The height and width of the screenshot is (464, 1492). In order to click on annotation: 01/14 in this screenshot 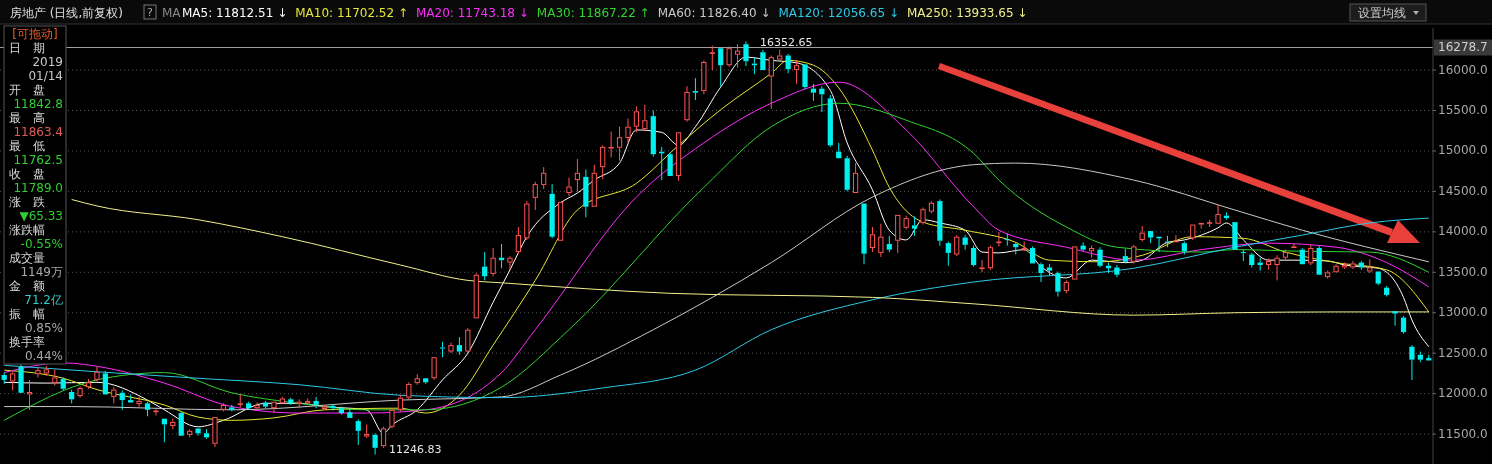, I will do `click(45, 76)`.